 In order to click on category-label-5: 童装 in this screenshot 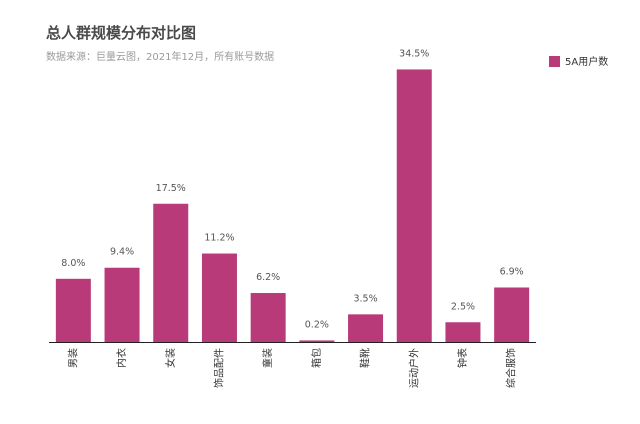, I will do `click(267, 358)`.